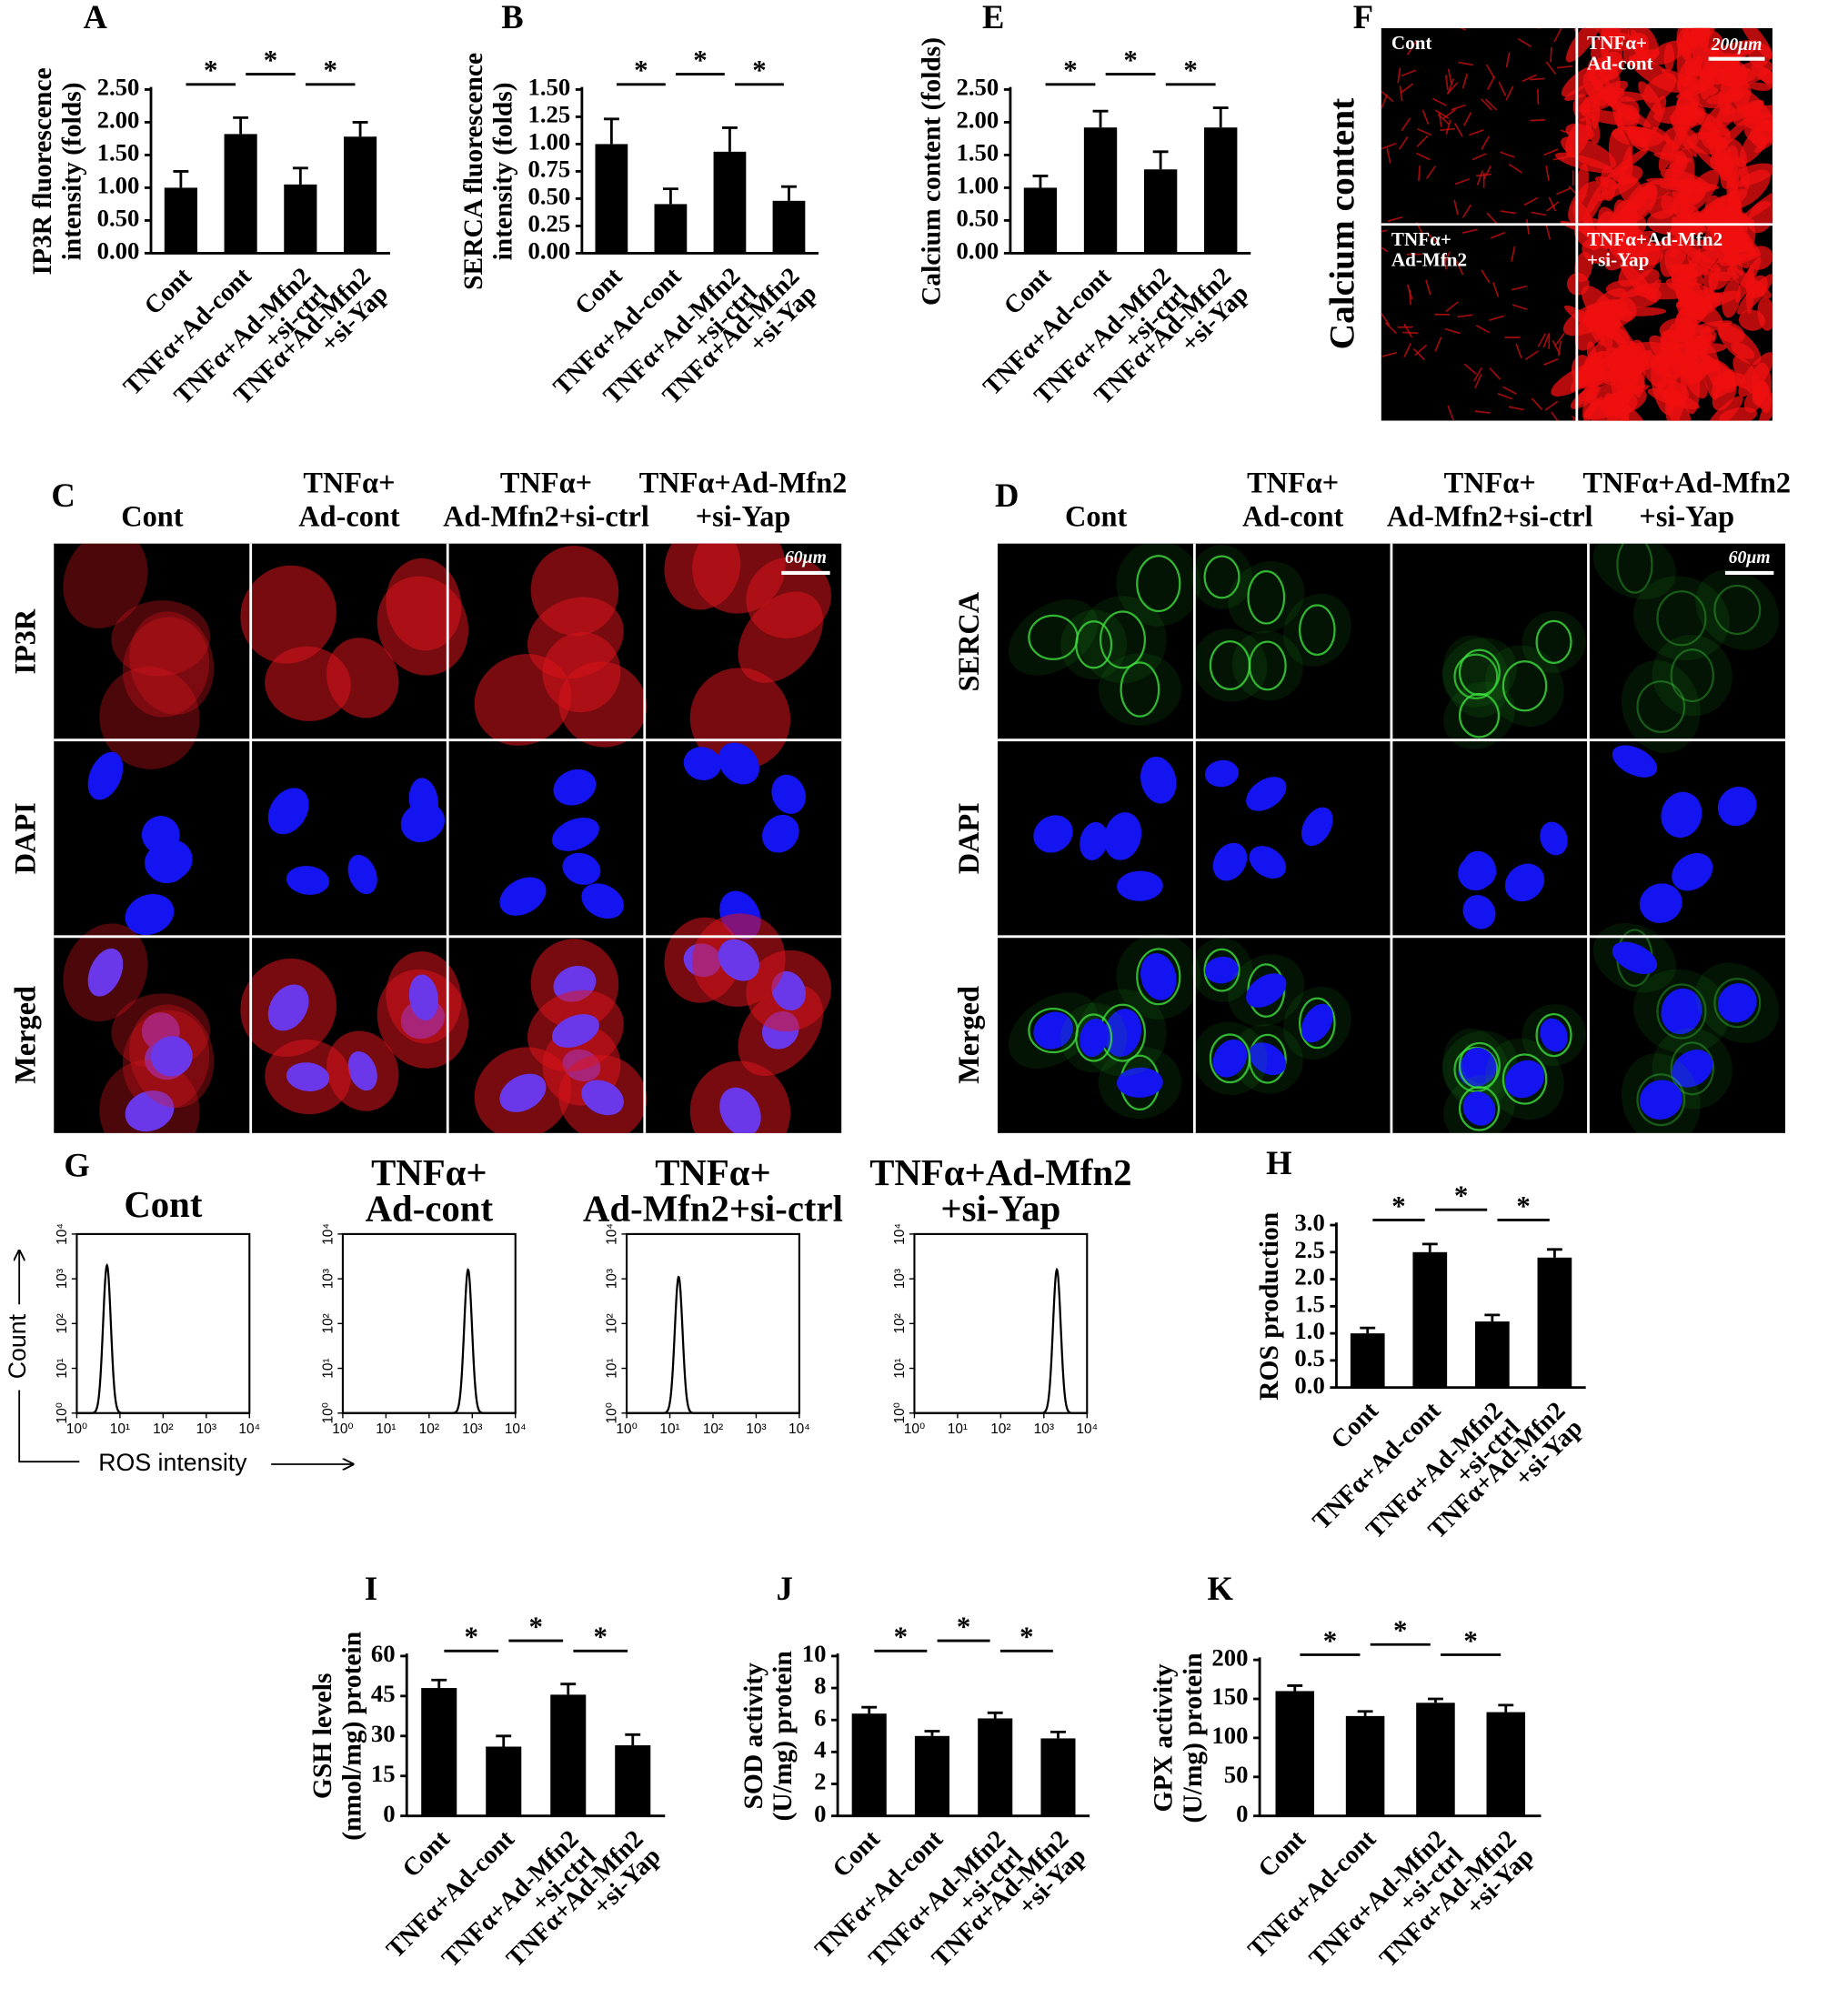  Describe the element at coordinates (1309, 1385) in the screenshot. I see `y-tick-label: 0.0` at that location.